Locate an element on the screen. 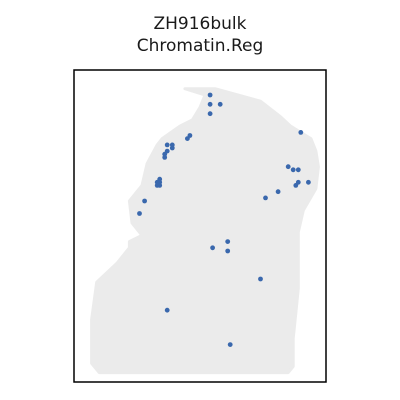  chart-title: ZH916bulk is located at coordinates (200, 24).